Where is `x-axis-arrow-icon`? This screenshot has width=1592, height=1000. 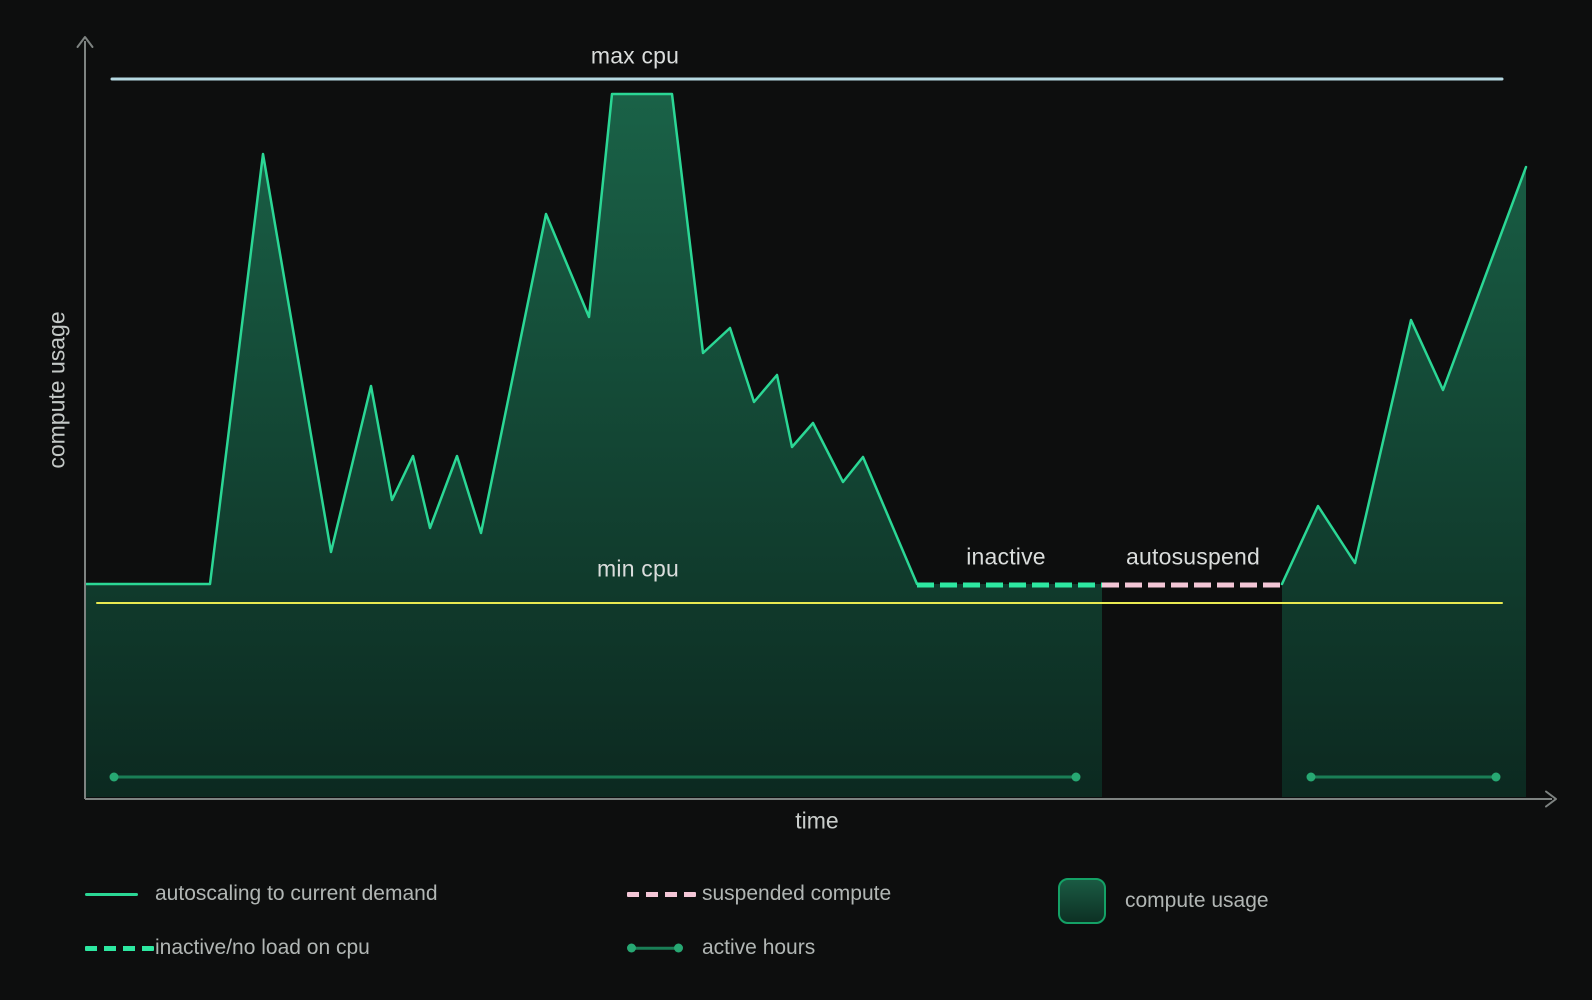
x-axis-arrow-icon is located at coordinates (1551, 799).